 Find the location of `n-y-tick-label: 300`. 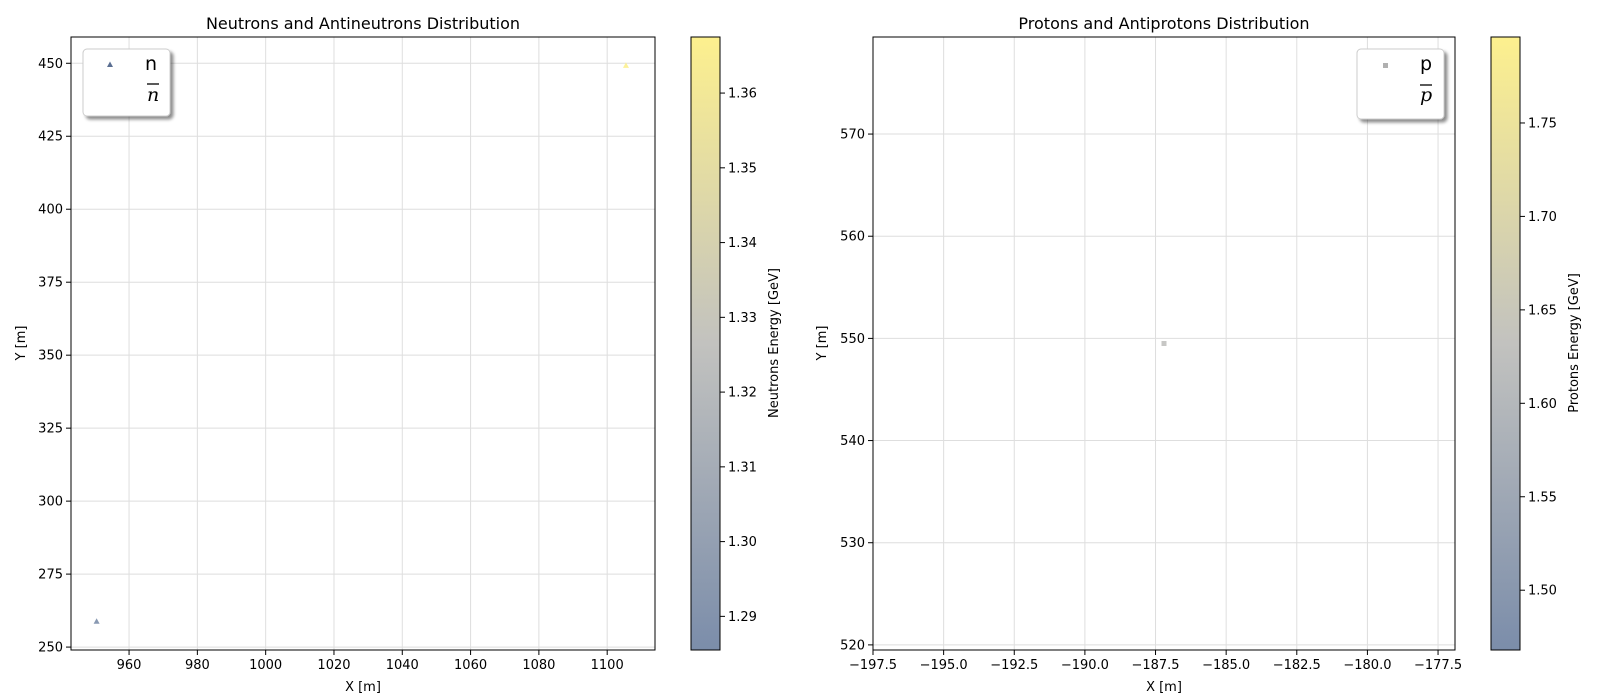

n-y-tick-label: 300 is located at coordinates (50, 502).